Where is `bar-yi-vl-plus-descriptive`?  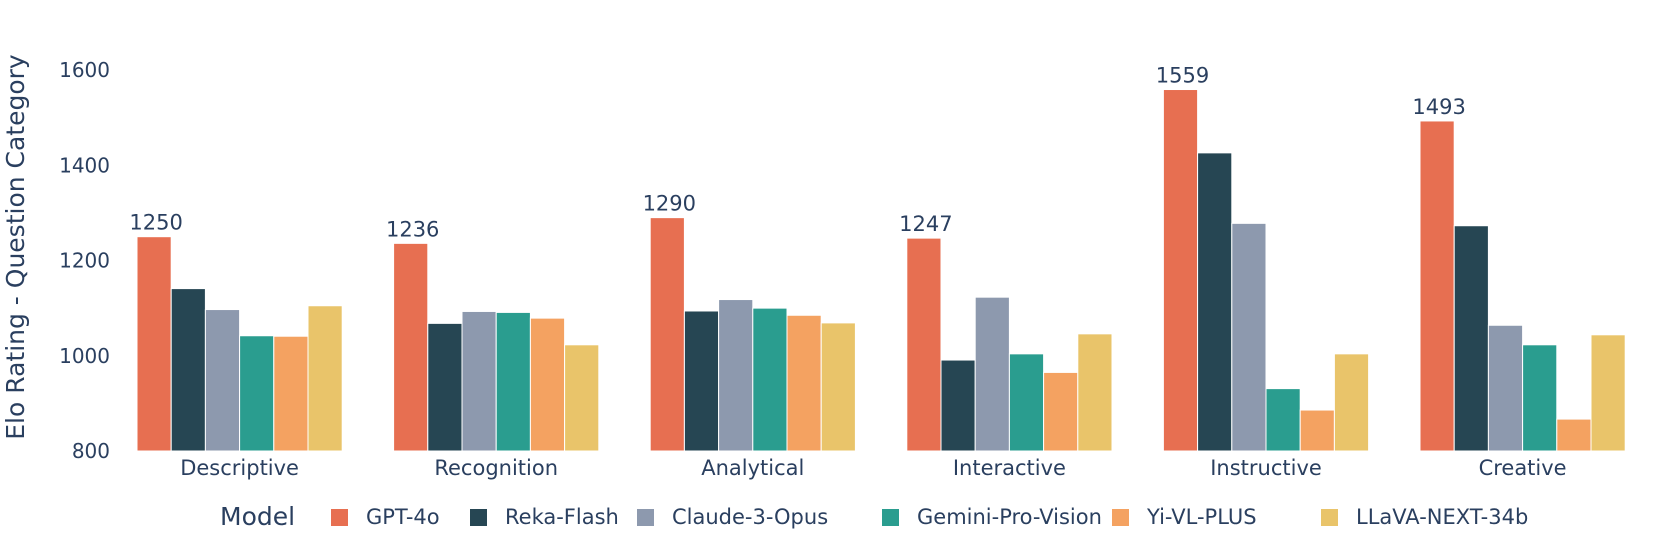
bar-yi-vl-plus-descriptive is located at coordinates (291, 393).